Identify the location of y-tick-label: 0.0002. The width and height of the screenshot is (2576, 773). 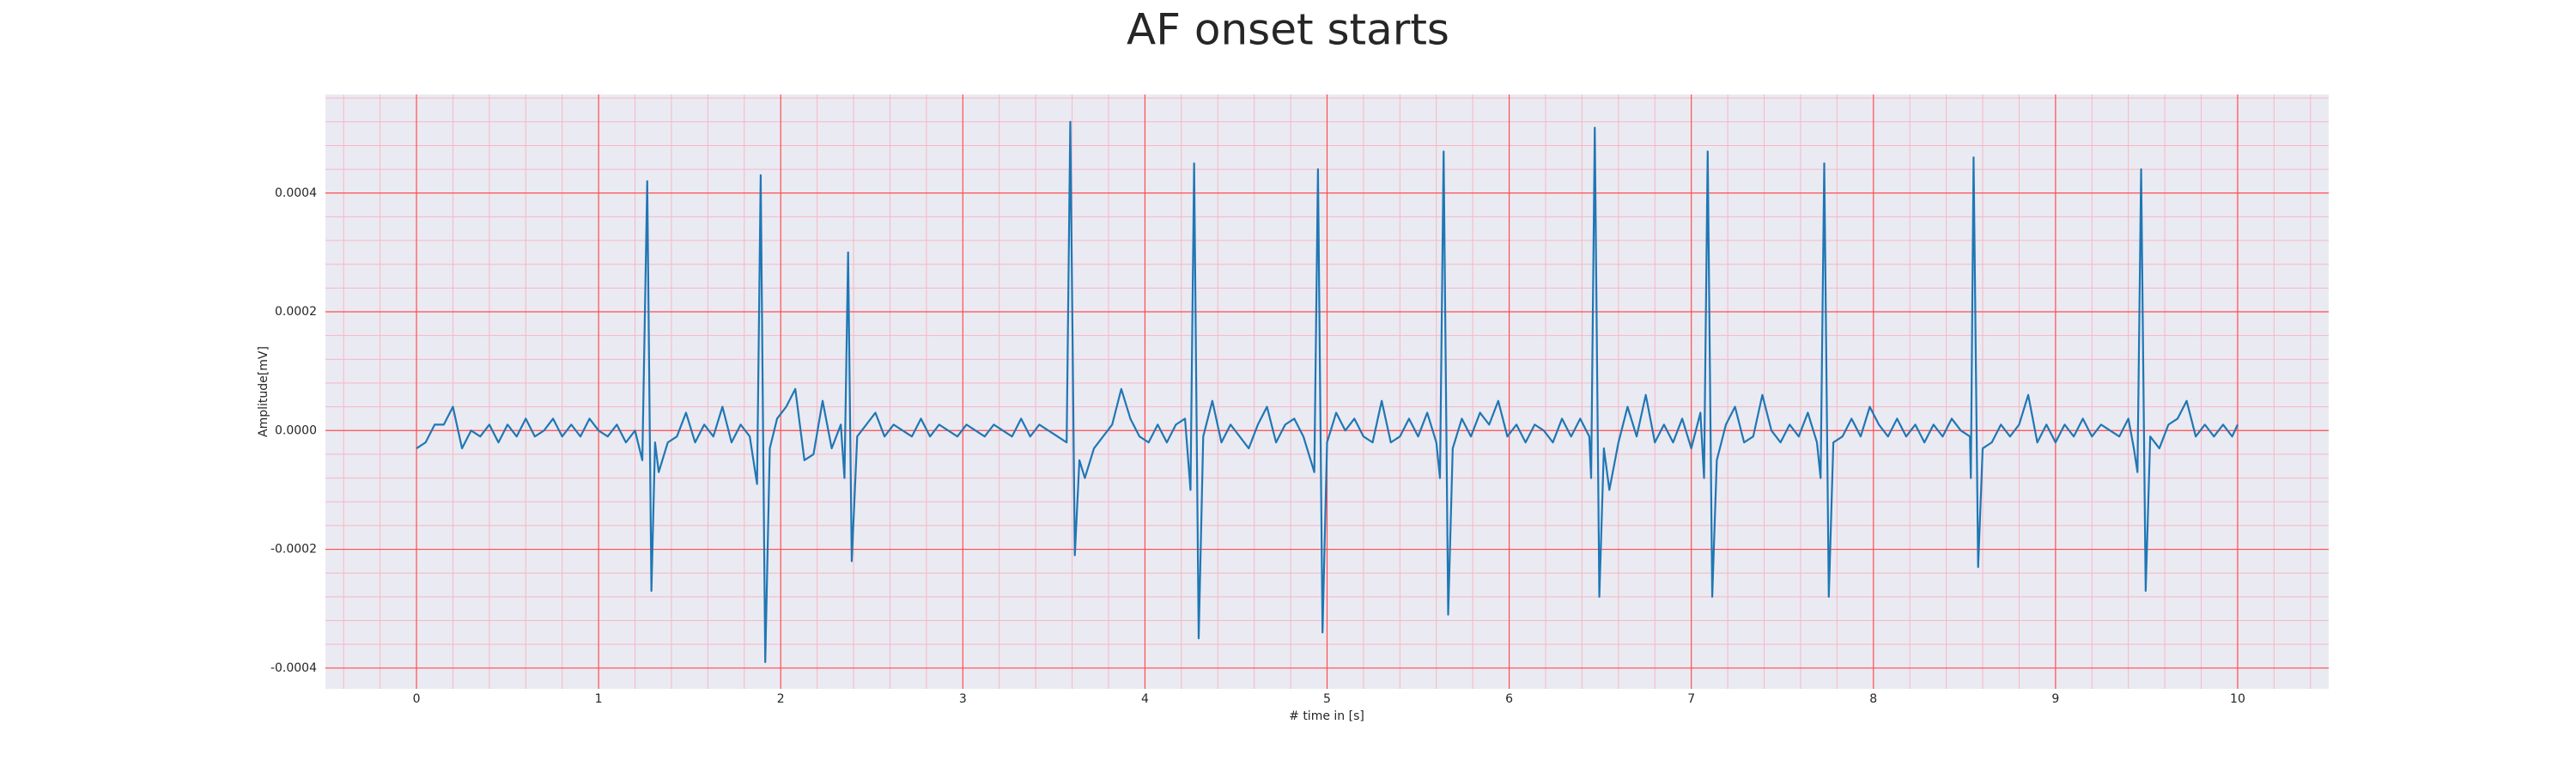
(296, 312).